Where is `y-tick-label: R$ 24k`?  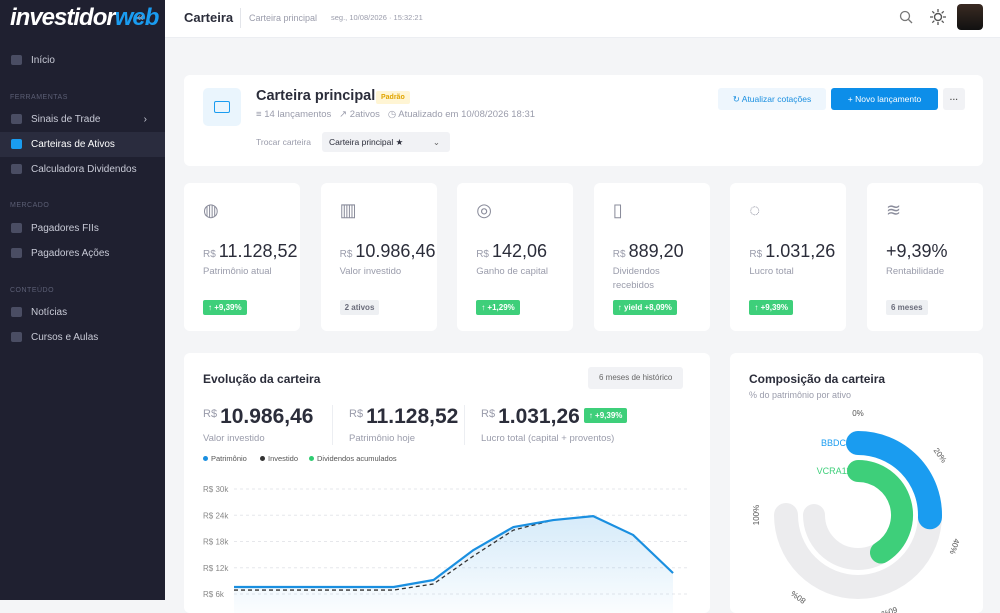
y-tick-label: R$ 24k is located at coordinates (216, 515).